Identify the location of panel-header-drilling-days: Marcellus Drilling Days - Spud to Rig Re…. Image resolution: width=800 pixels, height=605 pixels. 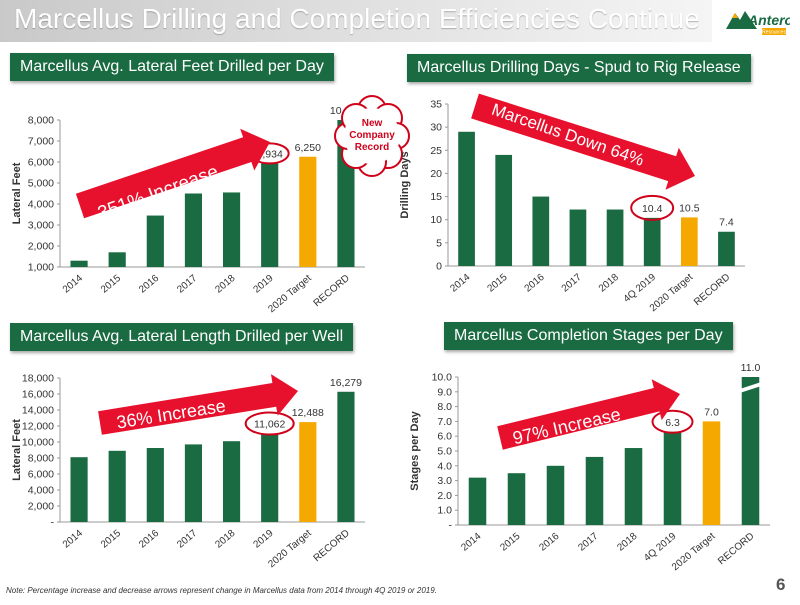
(579, 68).